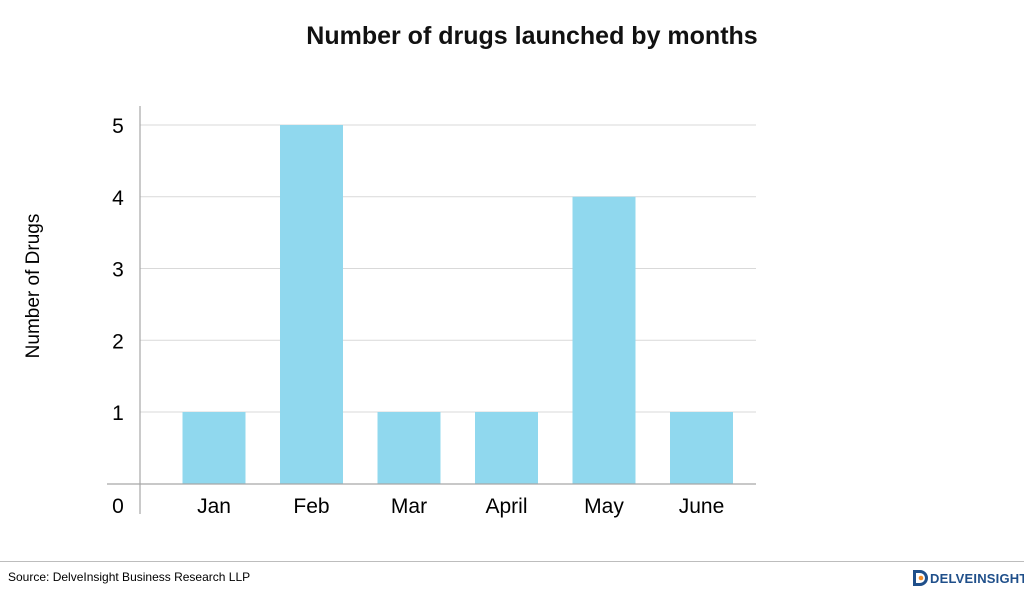 This screenshot has width=1024, height=599. I want to click on delveinsight-logo: DELVEINSIGHT, so click(968, 578).